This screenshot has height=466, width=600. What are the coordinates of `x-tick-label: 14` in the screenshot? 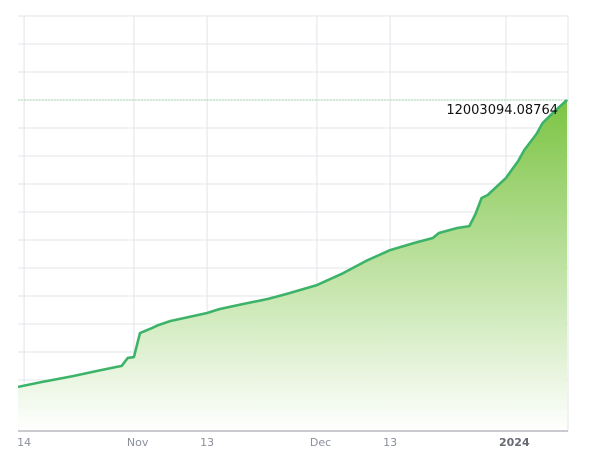 It's located at (24, 442).